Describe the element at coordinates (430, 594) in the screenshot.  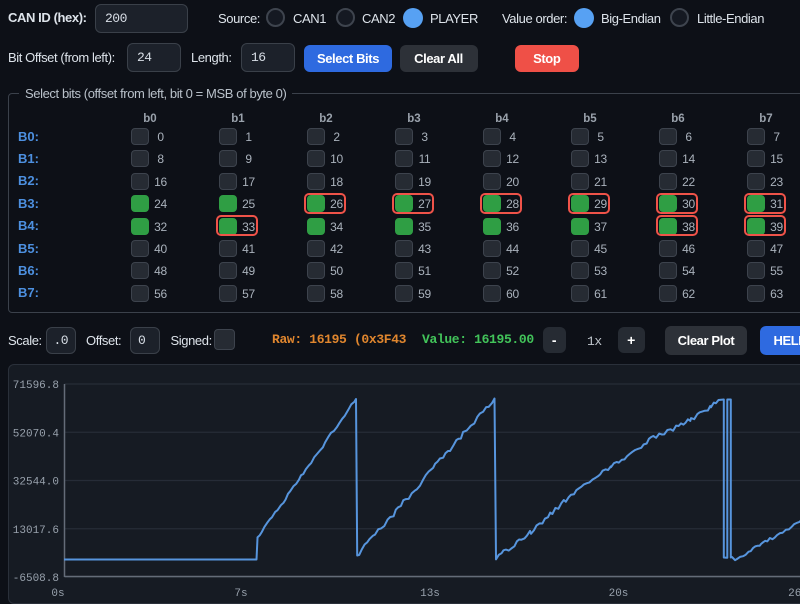
I see `svg-text: 13s` at that location.